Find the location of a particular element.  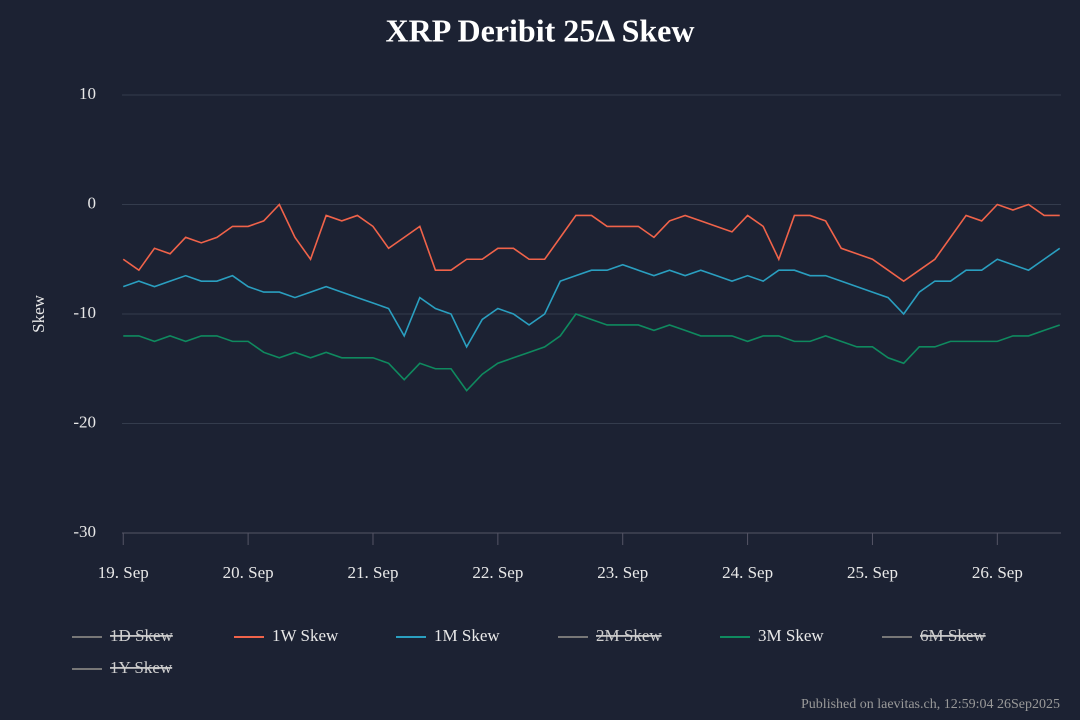

y-tick-label: 0 is located at coordinates (92, 202).